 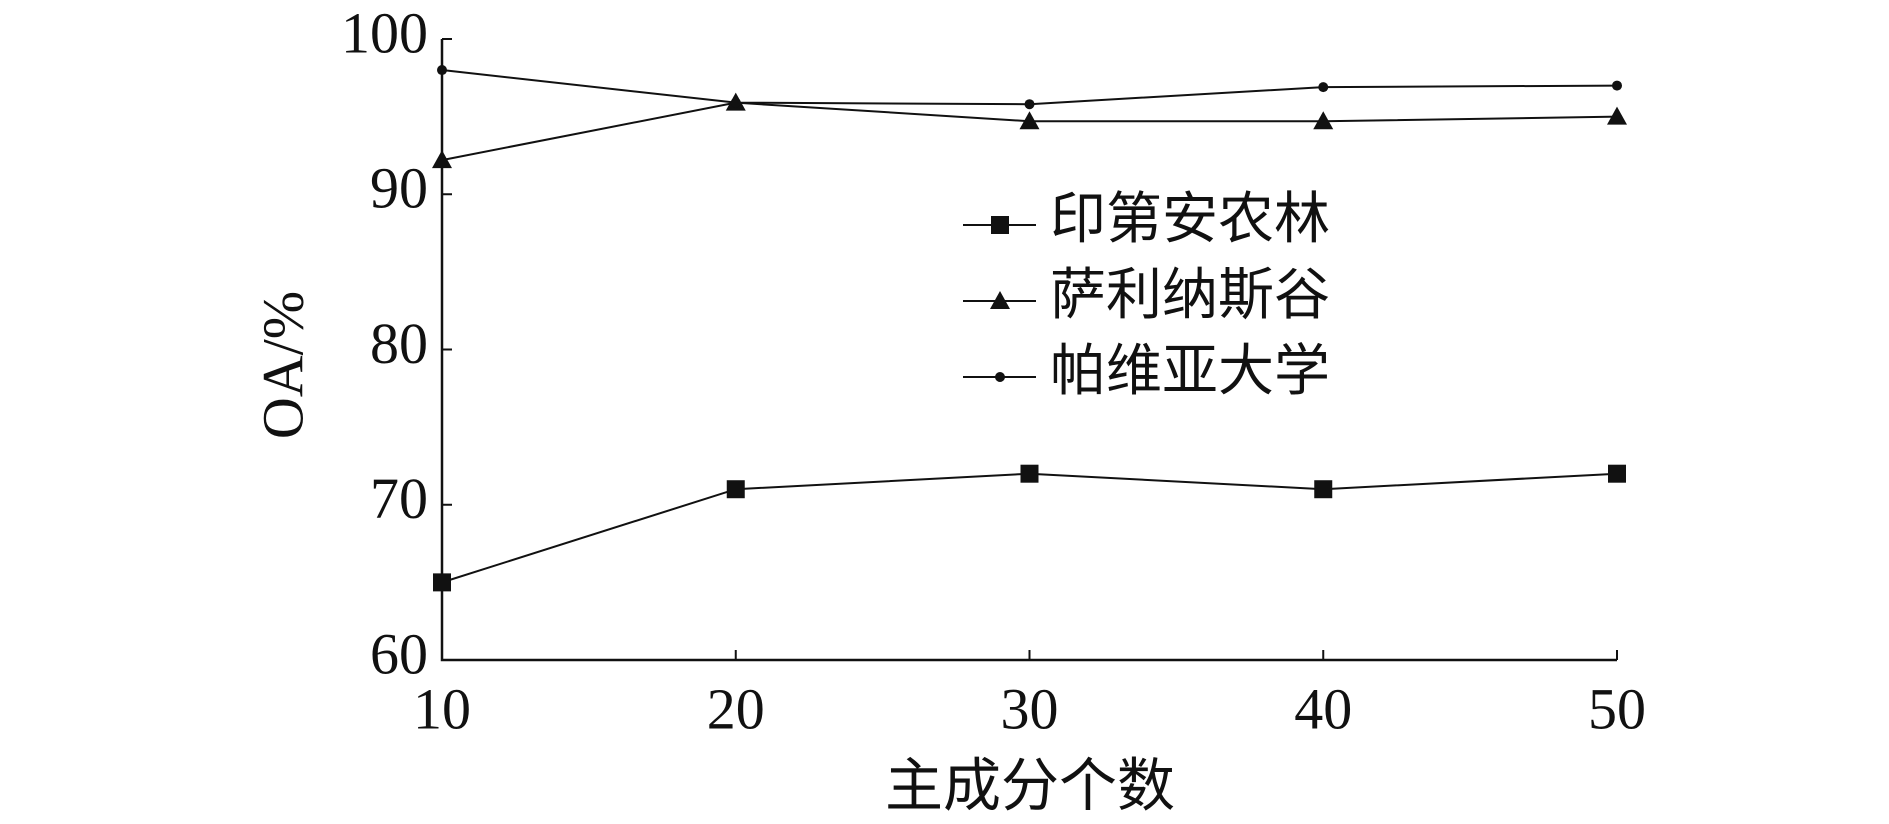 What do you see at coordinates (442, 708) in the screenshot?
I see `x-tick-label: 10` at bounding box center [442, 708].